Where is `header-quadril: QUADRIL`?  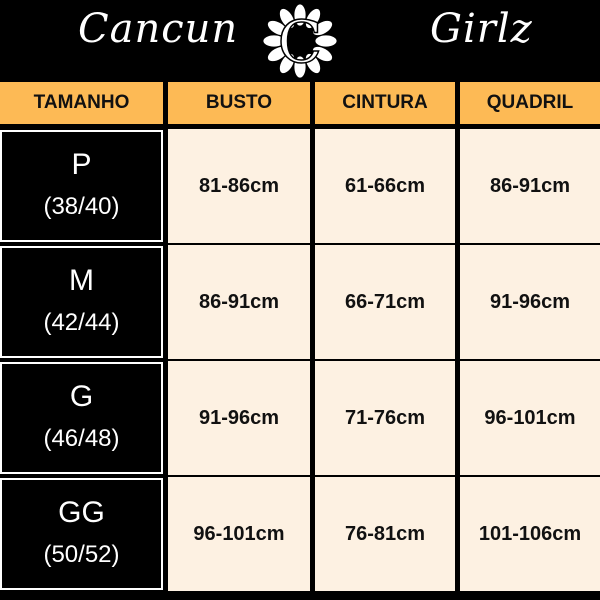 header-quadril: QUADRIL is located at coordinates (530, 103).